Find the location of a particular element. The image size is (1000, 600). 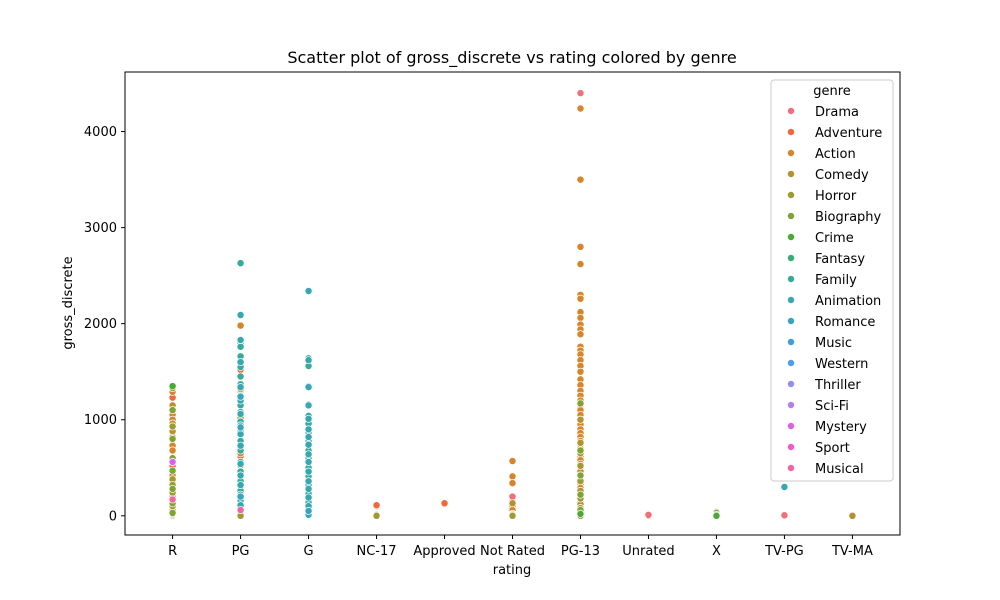

legend-entry-label: Action is located at coordinates (835, 154).